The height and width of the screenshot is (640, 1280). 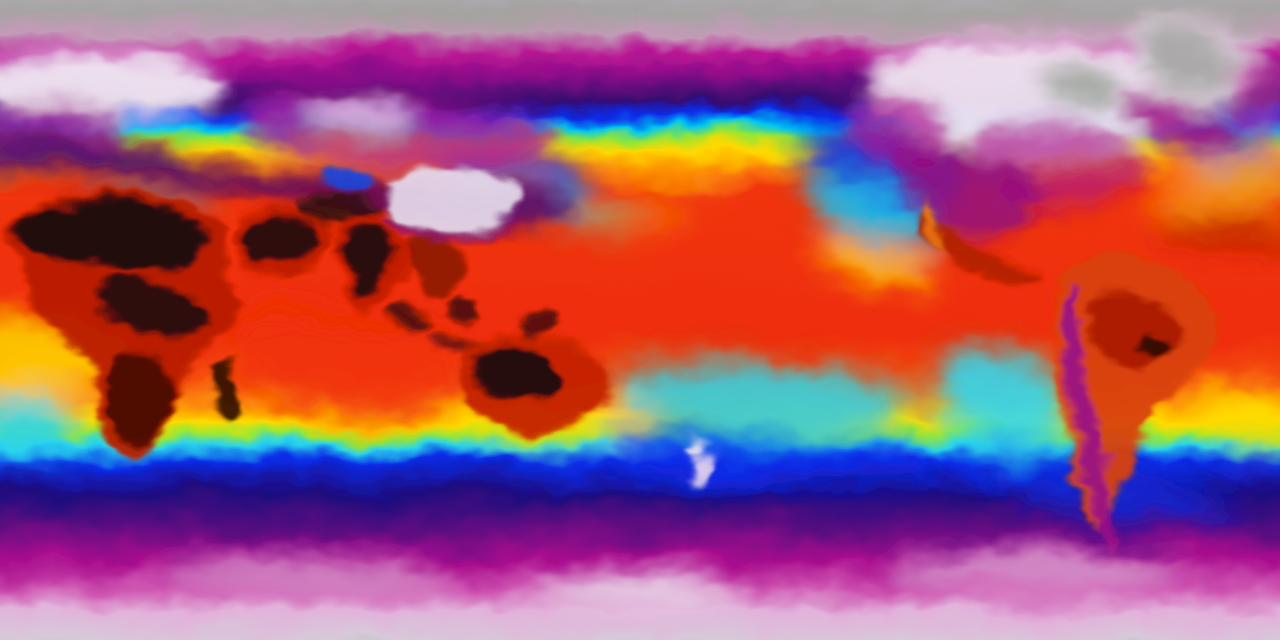 I want to click on new-zealand-south, so click(x=700, y=466).